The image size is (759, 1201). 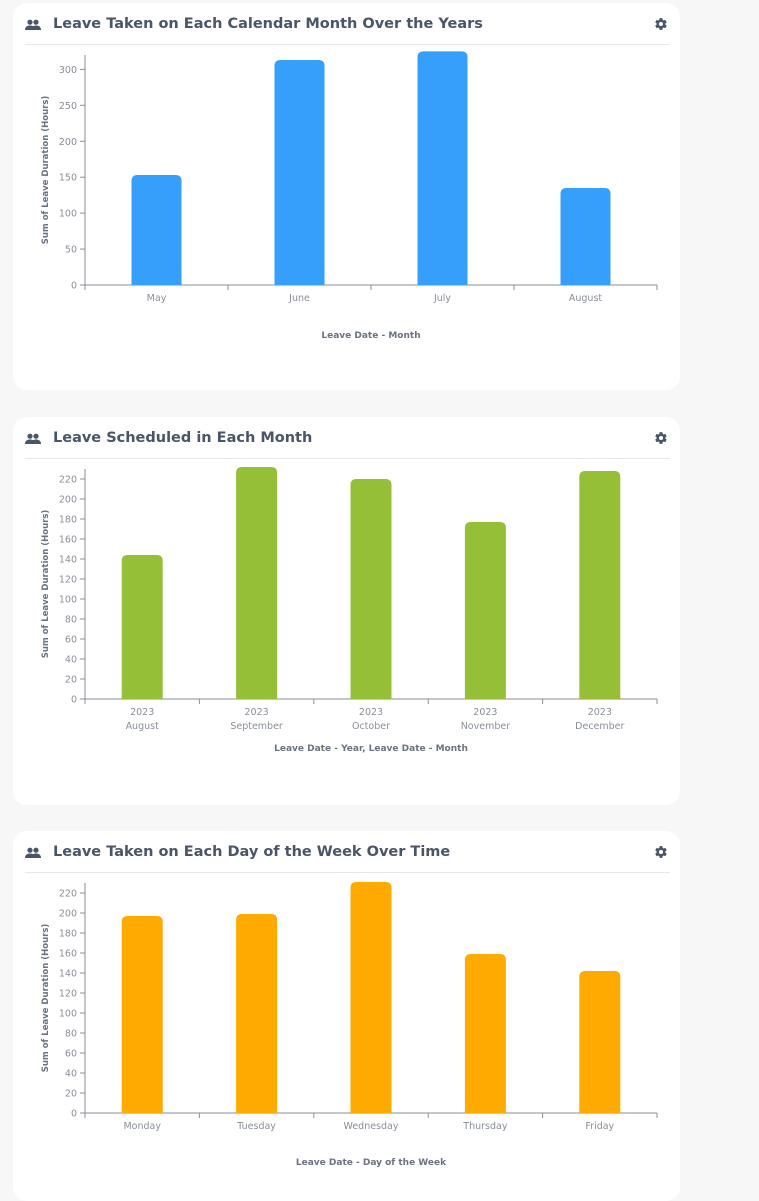 I want to click on chart-title: Leave Scheduled in Each Month, so click(x=183, y=438).